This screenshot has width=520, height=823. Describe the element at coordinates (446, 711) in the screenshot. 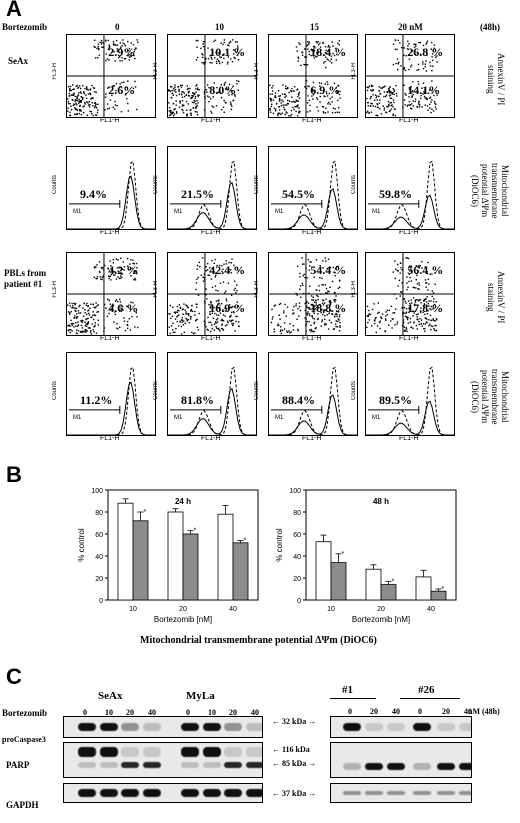

I see `lane-label: 20` at that location.